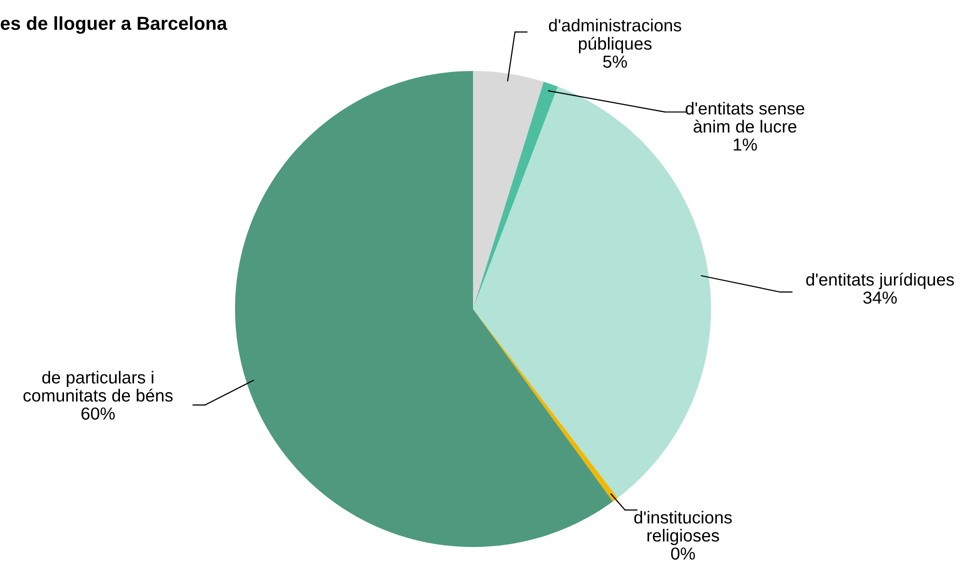 This screenshot has width=974, height=570. What do you see at coordinates (683, 528) in the screenshot?
I see `slice-label: d'institucions religioses` at bounding box center [683, 528].